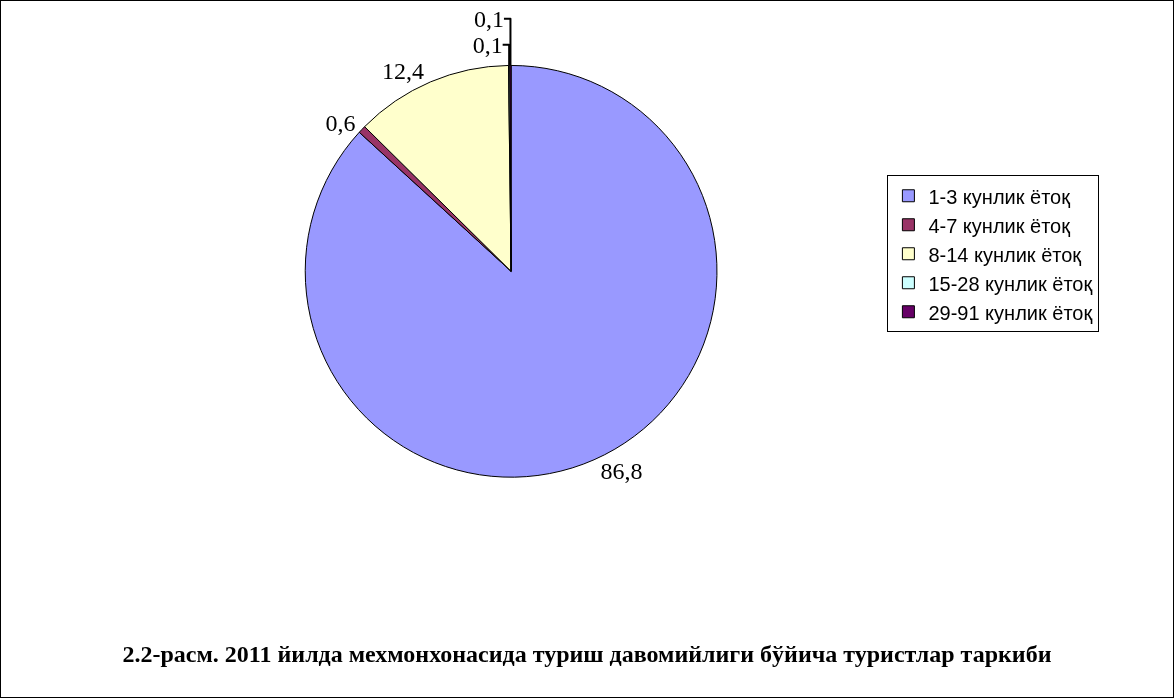  Describe the element at coordinates (621, 470) in the screenshot. I see `data-label: 86,8` at that location.